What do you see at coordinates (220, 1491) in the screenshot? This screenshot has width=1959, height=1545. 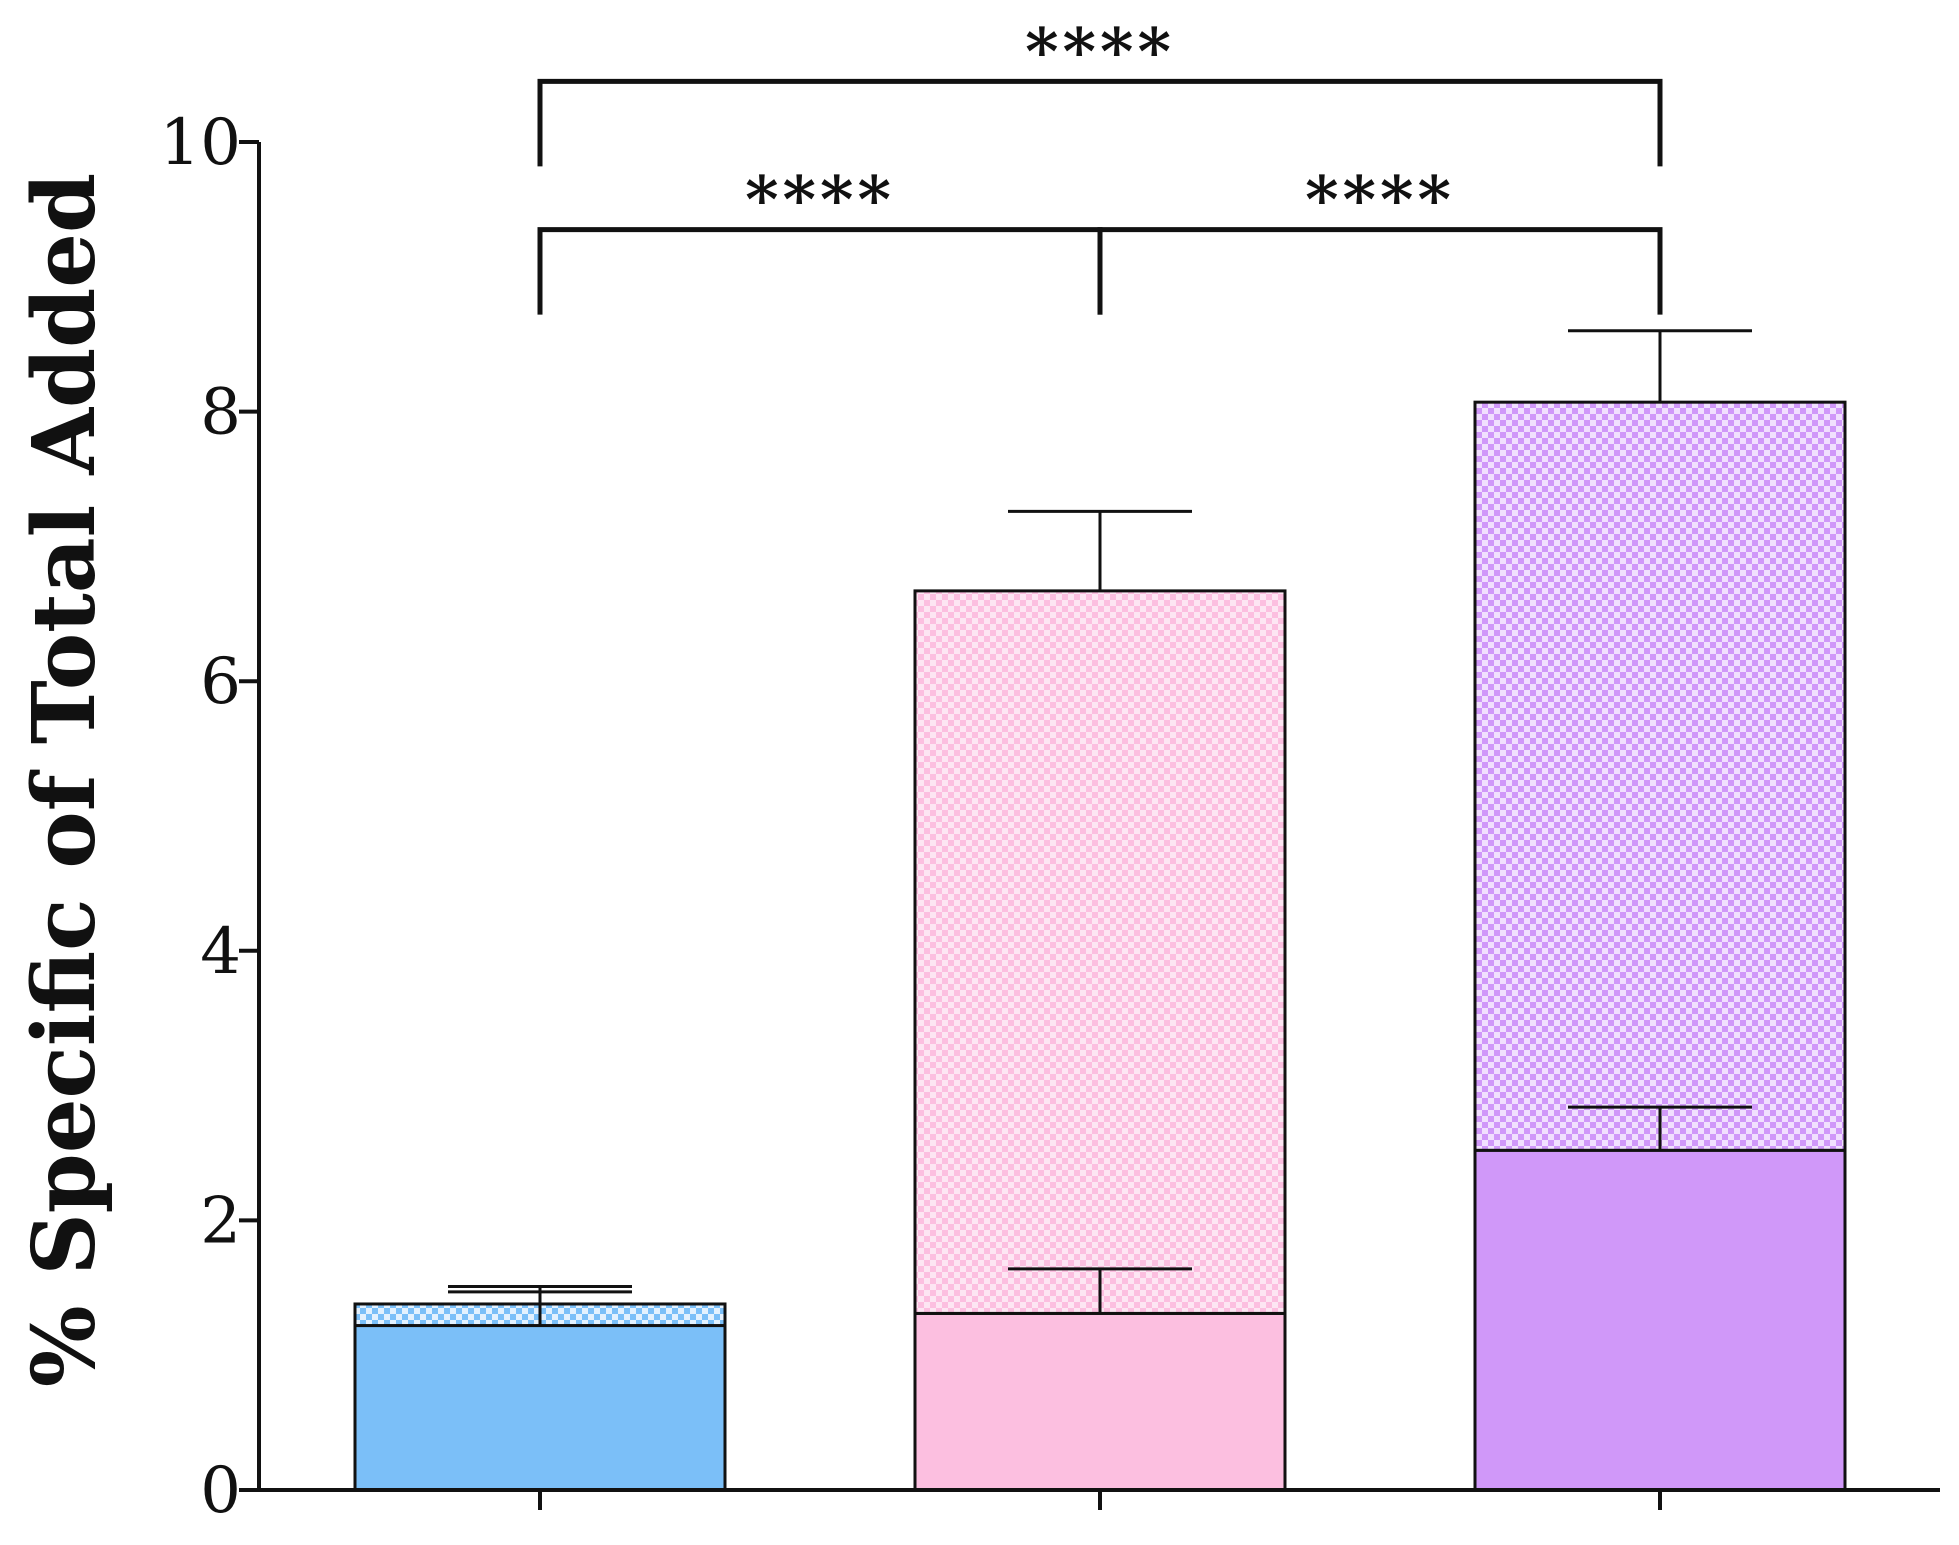 I see `y-tick-label-0: 0` at bounding box center [220, 1491].